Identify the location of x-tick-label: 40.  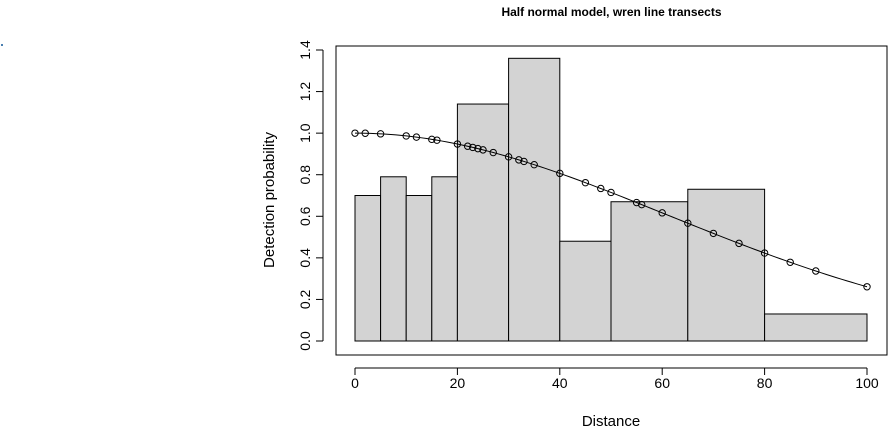
(560, 383).